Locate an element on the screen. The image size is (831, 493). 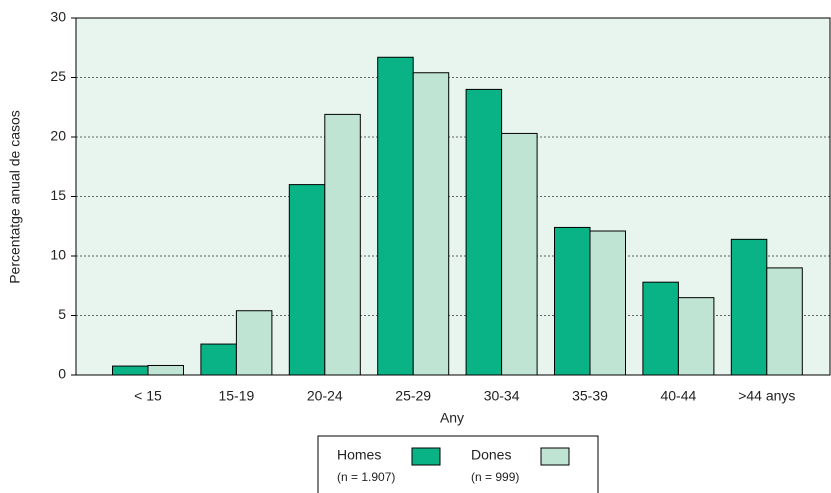
y-tick-label: 25 is located at coordinates (58, 76).